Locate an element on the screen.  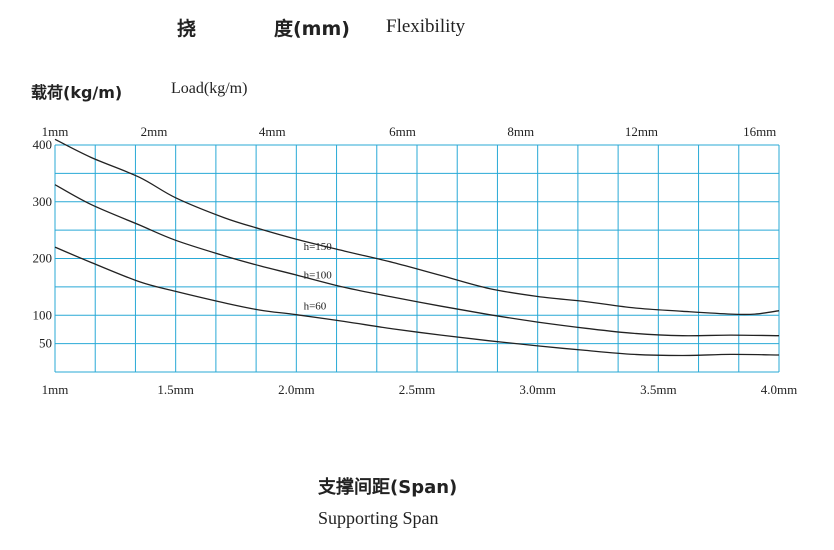
top-tick-label: 6mm is located at coordinates (402, 131).